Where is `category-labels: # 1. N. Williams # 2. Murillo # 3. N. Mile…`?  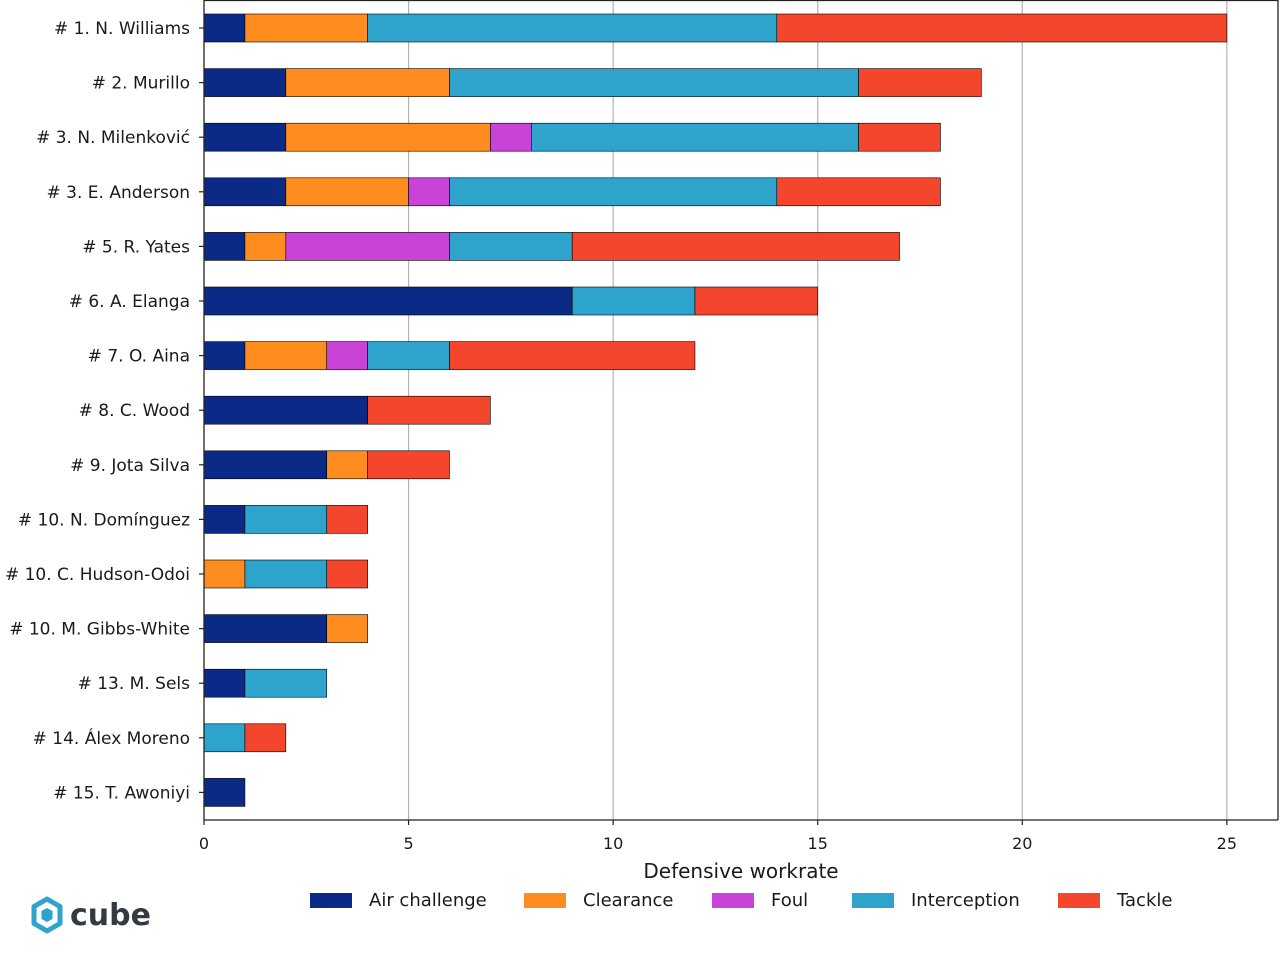
category-labels: # 1. N. Williams # 2. Murillo # 3. N. Mile… is located at coordinates (97, 411).